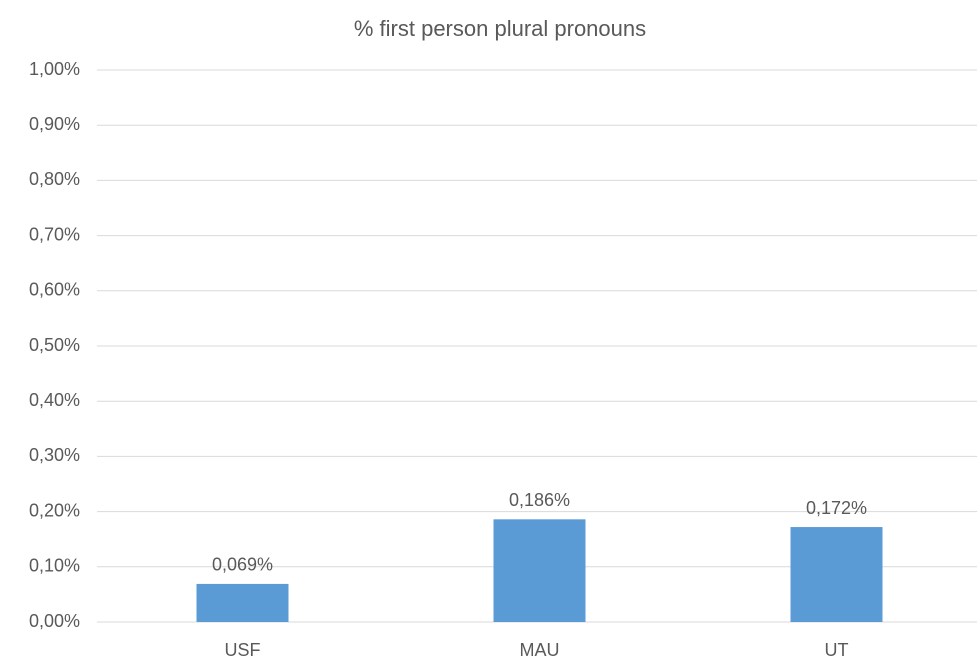 The image size is (977, 661). I want to click on x-tick-label: UT, so click(837, 650).